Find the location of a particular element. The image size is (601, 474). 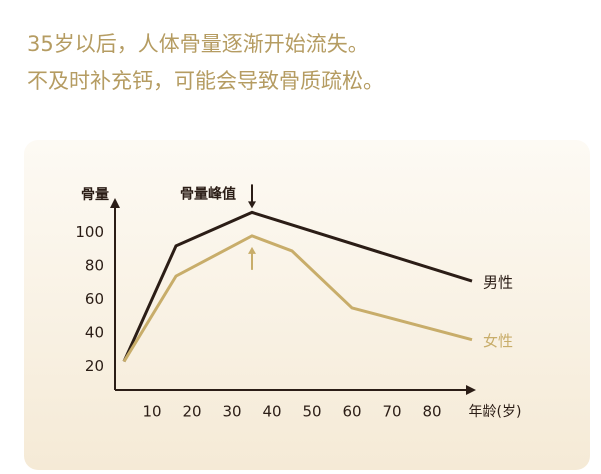

y-tick-label: 80 is located at coordinates (94, 266).